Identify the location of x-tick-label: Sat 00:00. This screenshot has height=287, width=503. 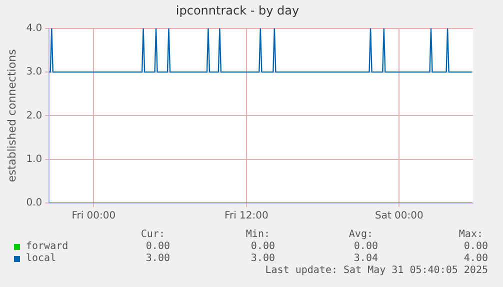
(399, 216).